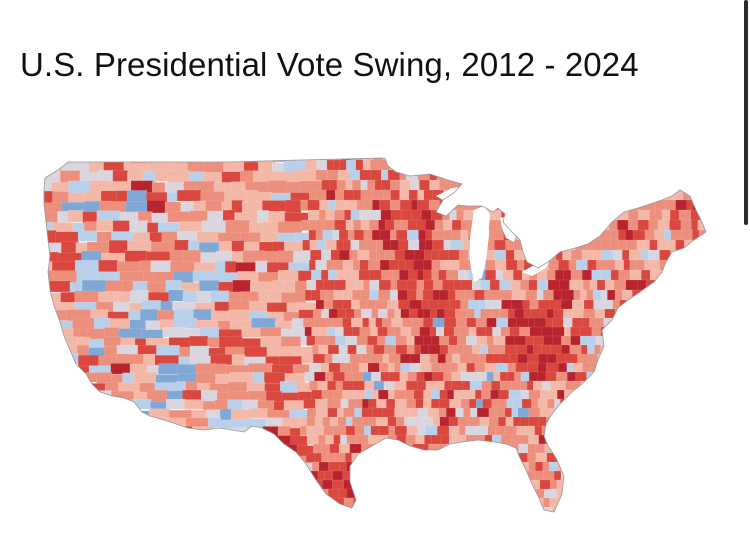 The height and width of the screenshot is (551, 750). What do you see at coordinates (746, 112) in the screenshot?
I see `scrollbar` at bounding box center [746, 112].